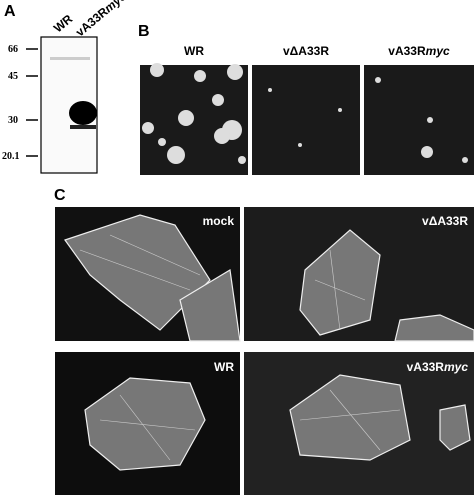 This screenshot has width=474, height=495. Describe the element at coordinates (438, 367) in the screenshot. I see `image-label: vA33Rmyc` at that location.